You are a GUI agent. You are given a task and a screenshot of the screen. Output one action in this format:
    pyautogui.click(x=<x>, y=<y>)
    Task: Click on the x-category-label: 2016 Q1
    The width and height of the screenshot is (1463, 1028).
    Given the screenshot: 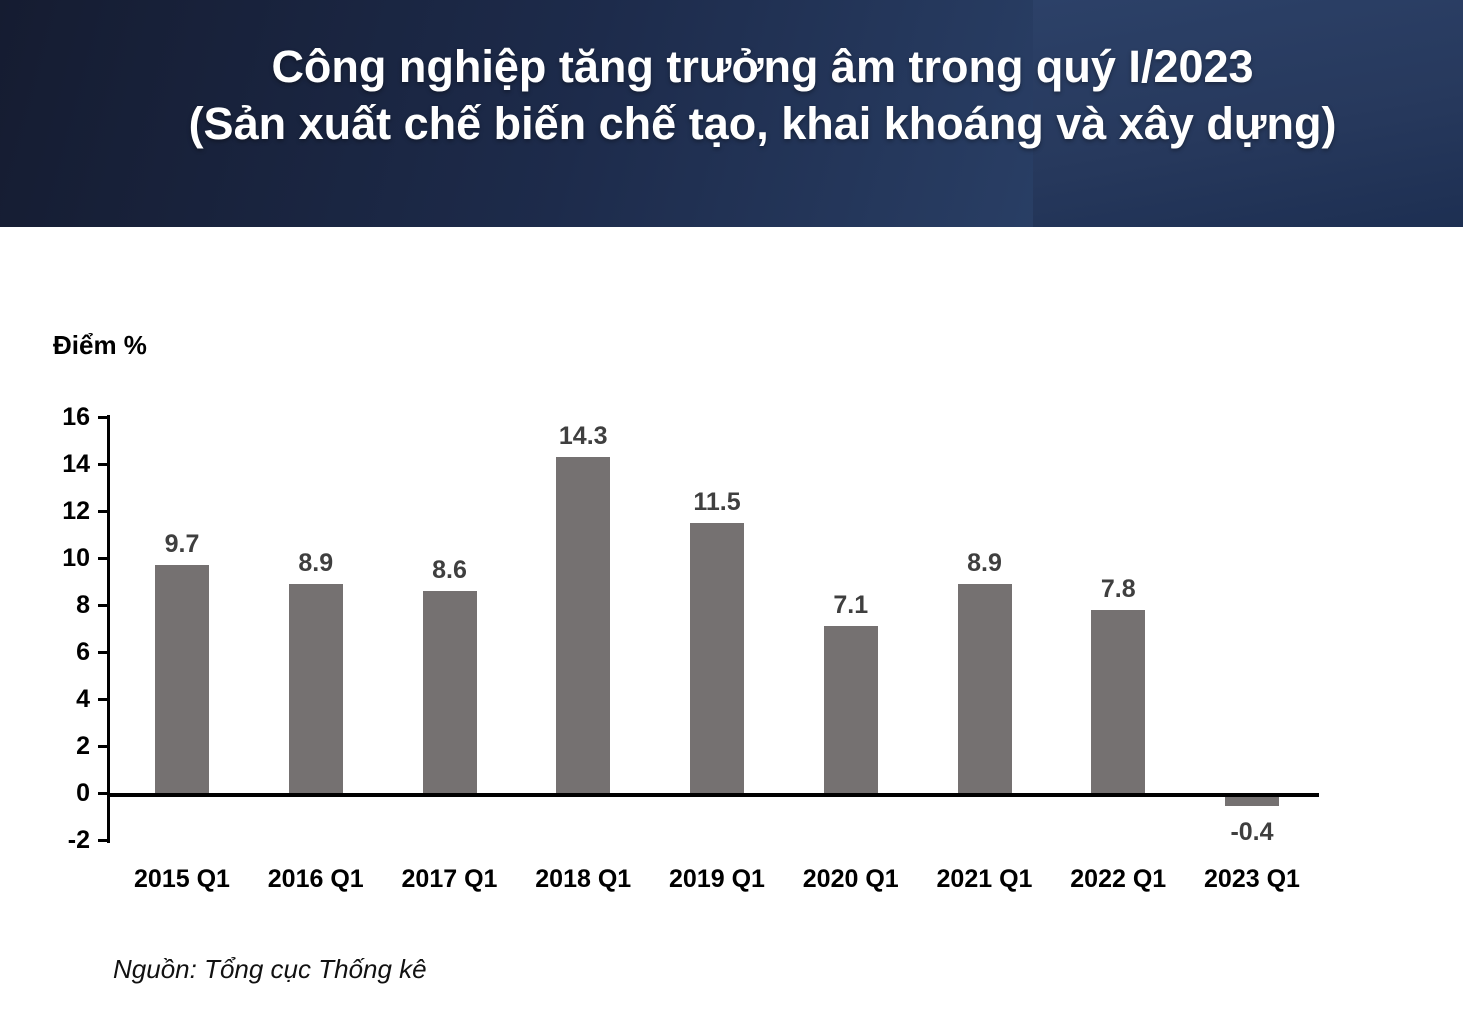 What is the action you would take?
    pyautogui.click(x=315, y=879)
    